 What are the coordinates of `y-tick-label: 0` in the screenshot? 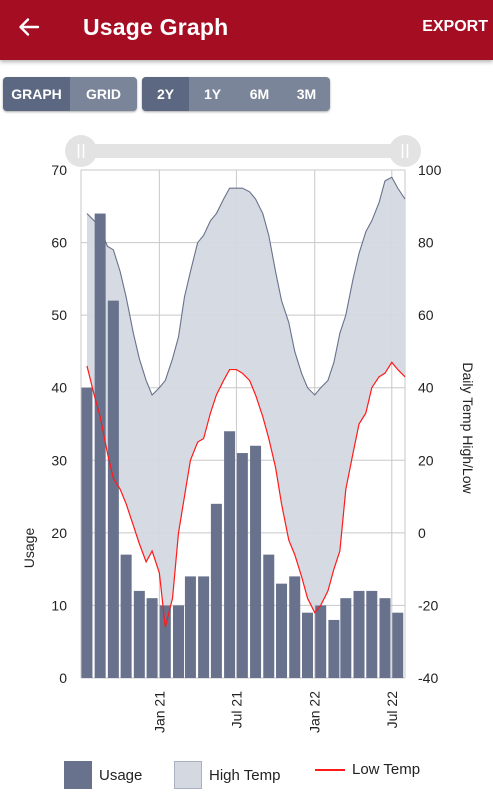 It's located at (63, 678).